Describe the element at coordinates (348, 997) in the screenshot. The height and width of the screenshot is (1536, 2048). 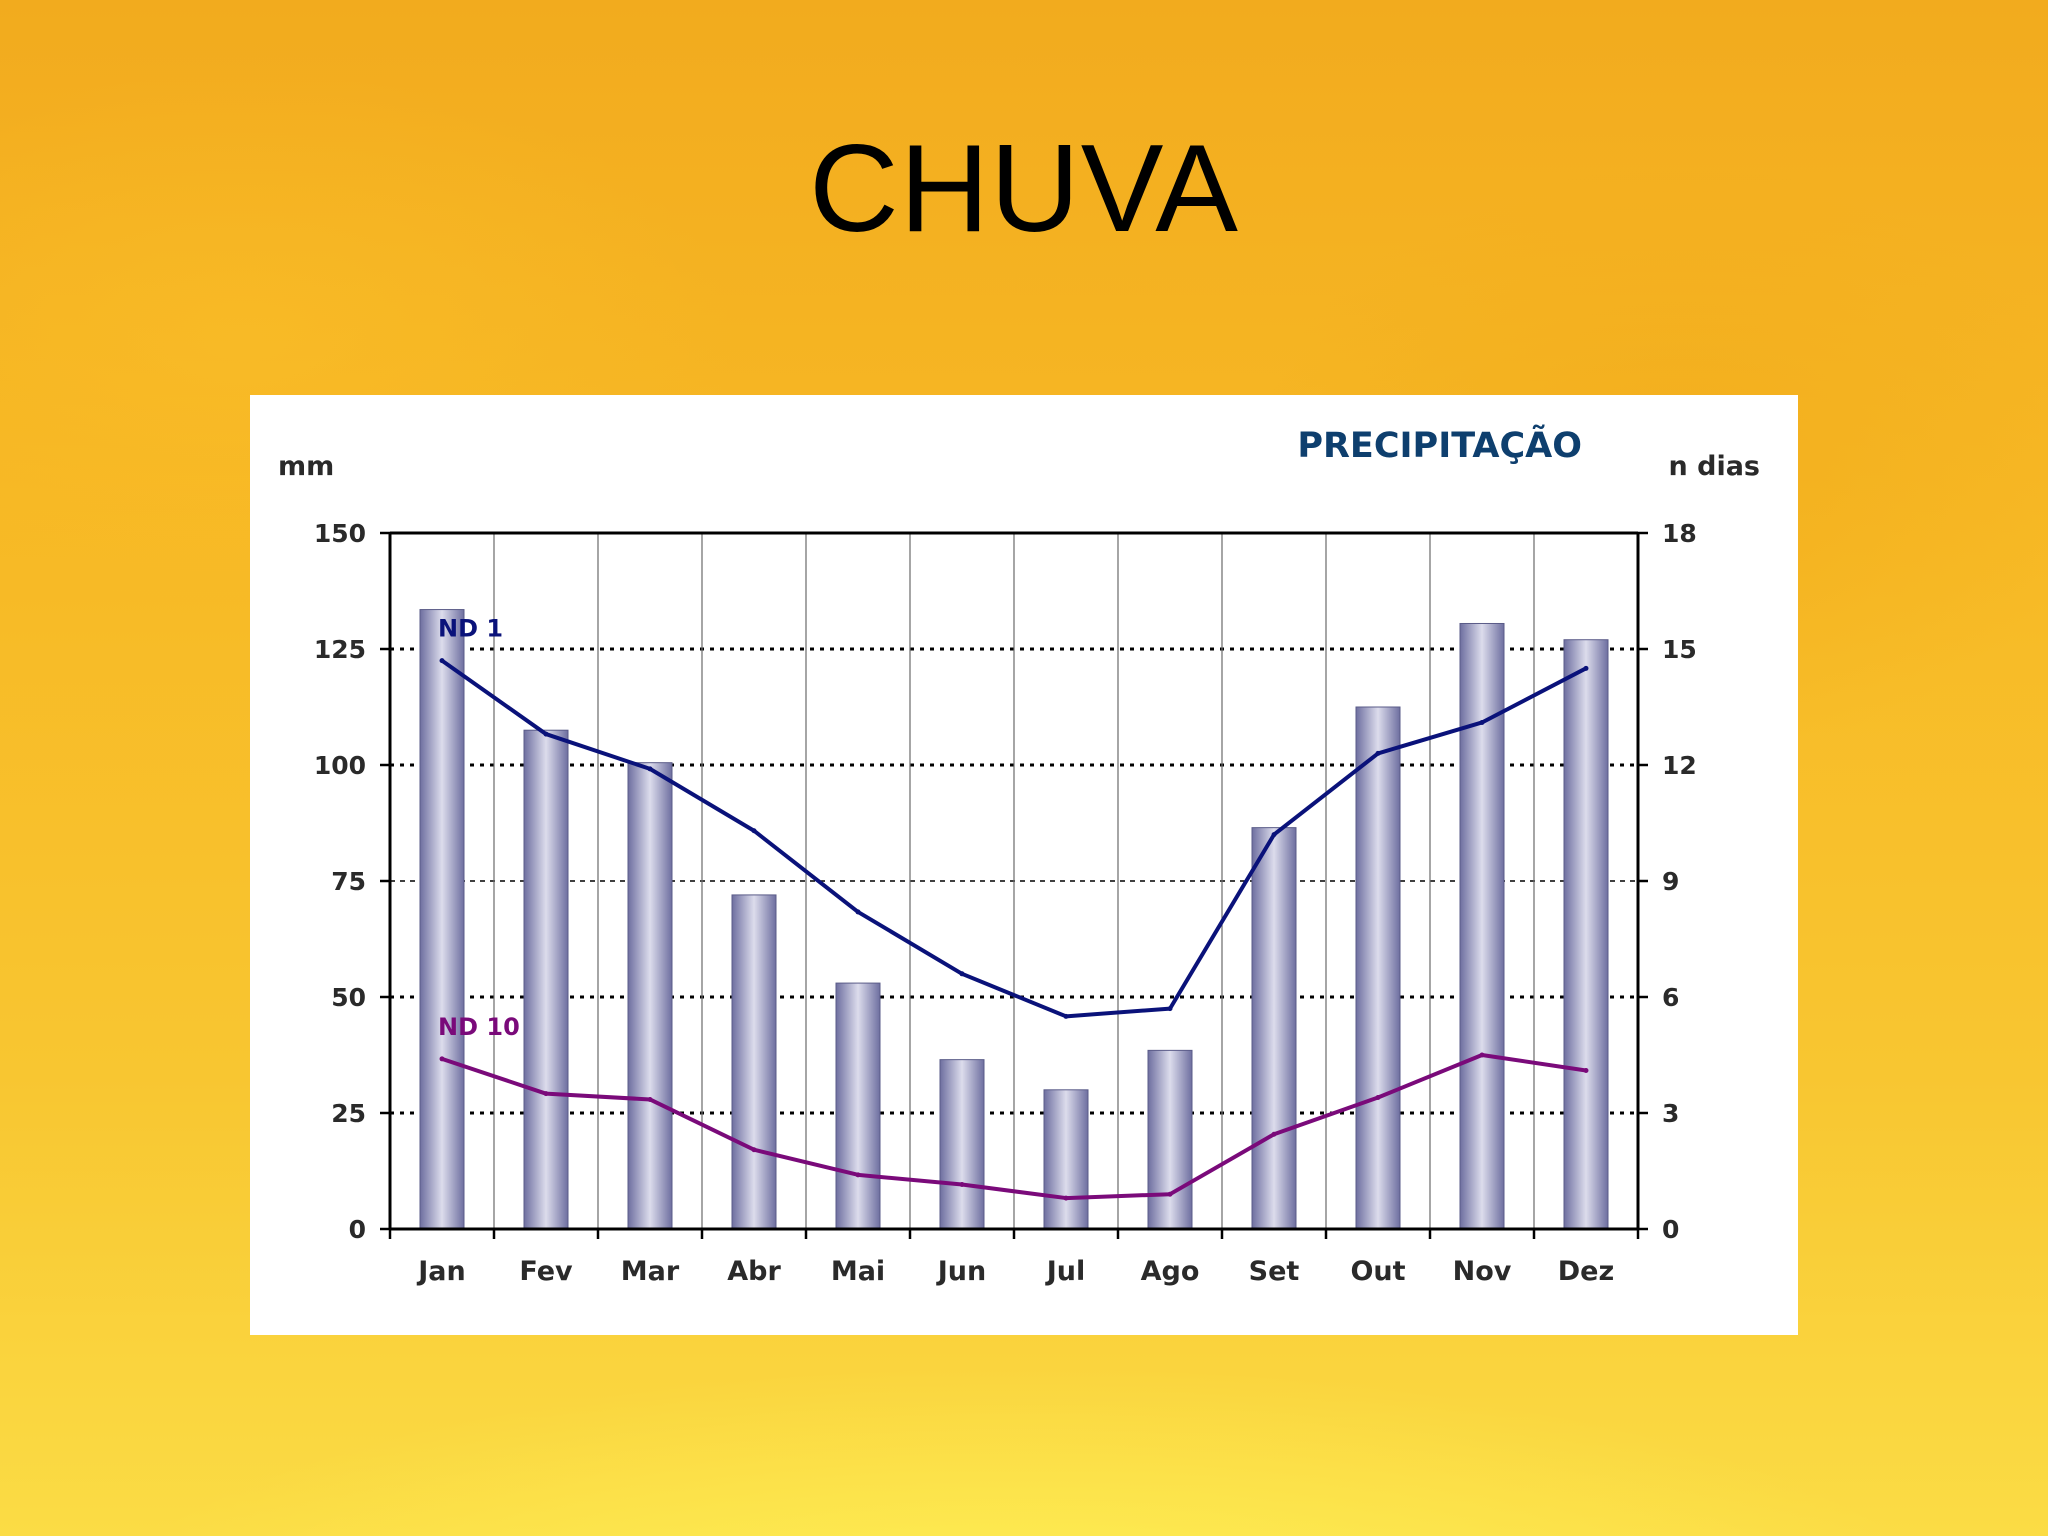
I see `y-tick-label: 50` at that location.